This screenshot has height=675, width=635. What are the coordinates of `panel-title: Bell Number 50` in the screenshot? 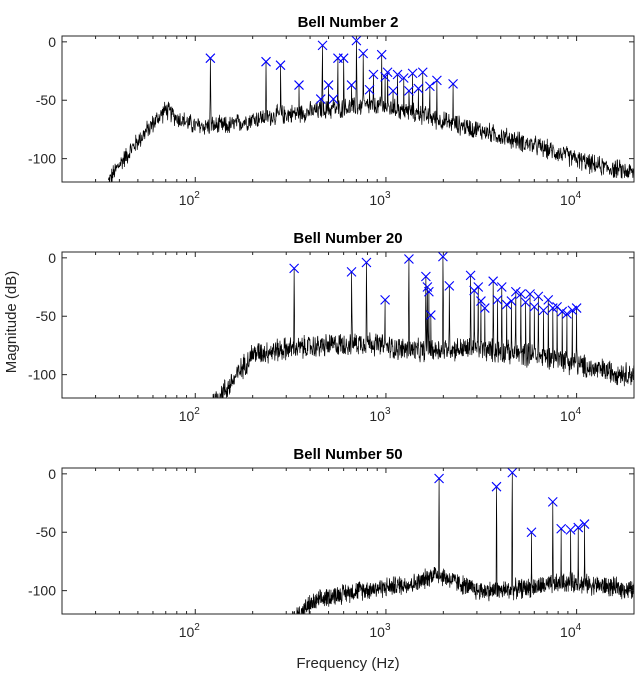 It's located at (347, 454).